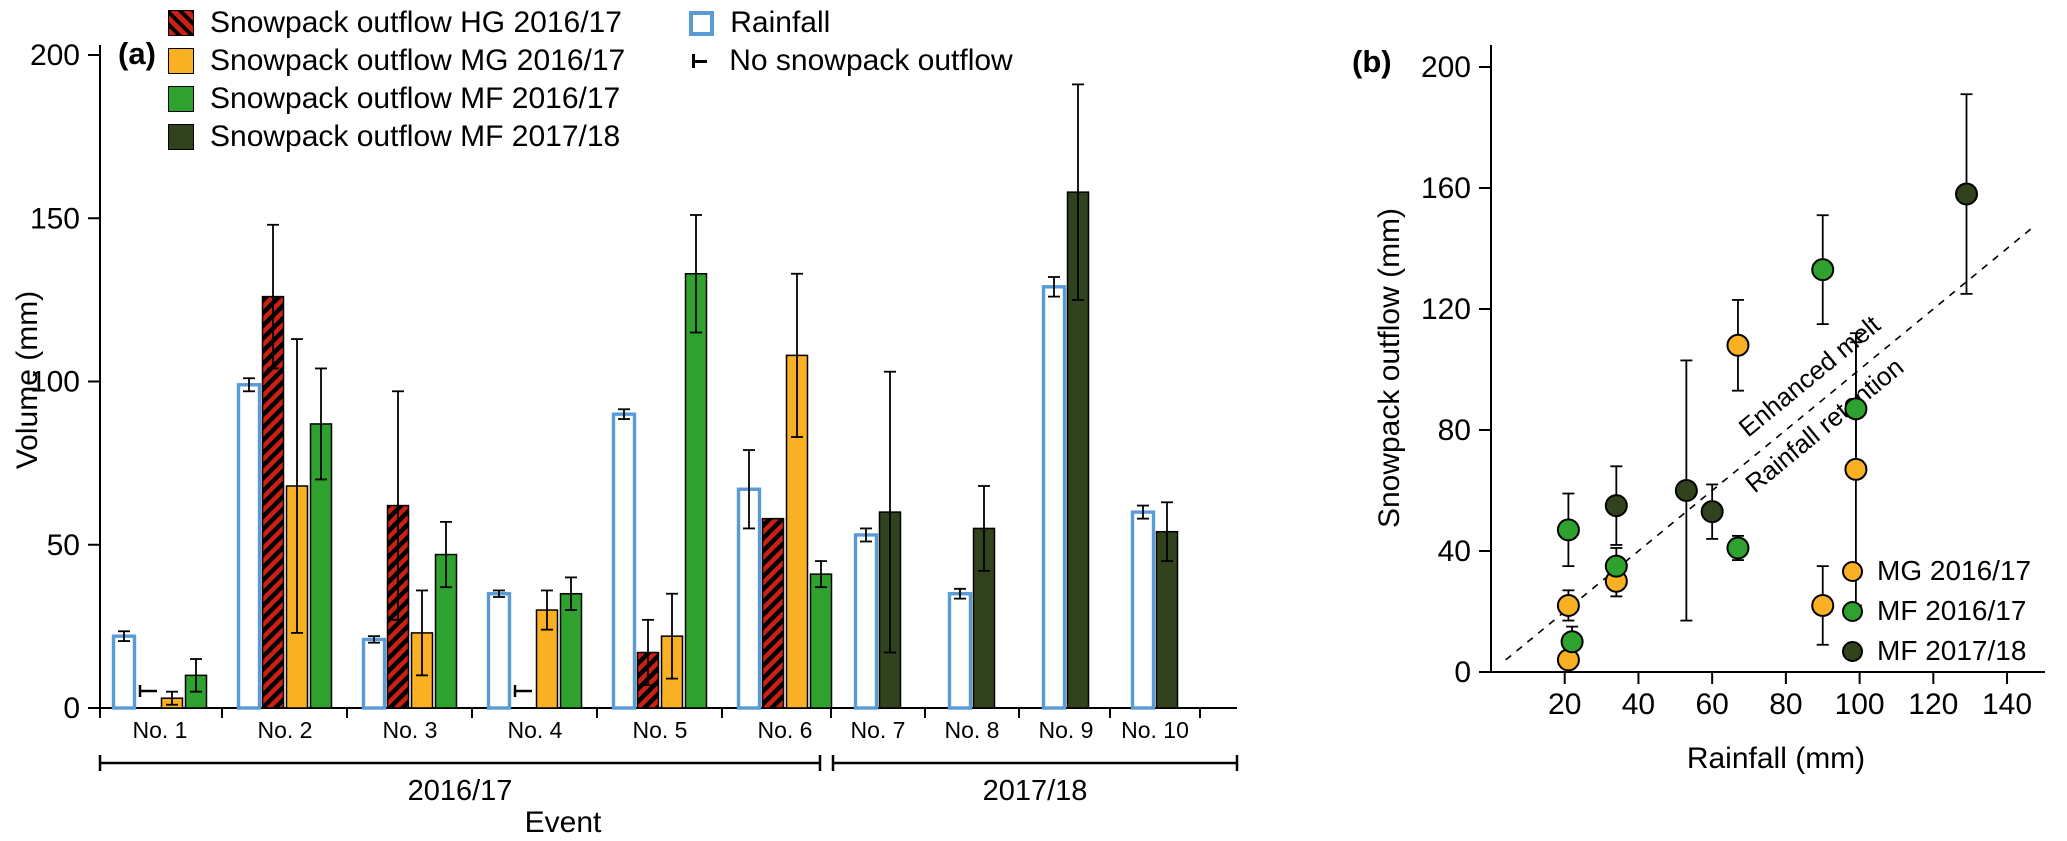 The image size is (2067, 841). I want to click on panel-a-x-axis-title: Event, so click(563, 822).